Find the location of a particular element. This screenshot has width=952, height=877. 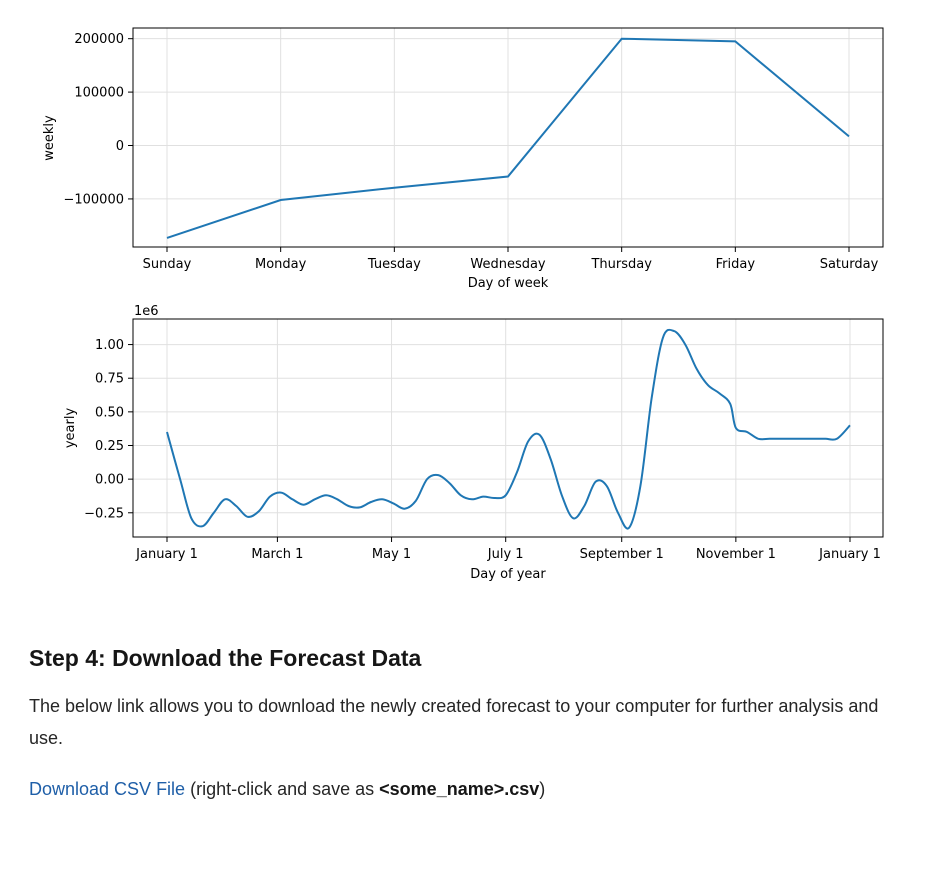

download-csv-link: Download CSV File is located at coordinates (107, 789).